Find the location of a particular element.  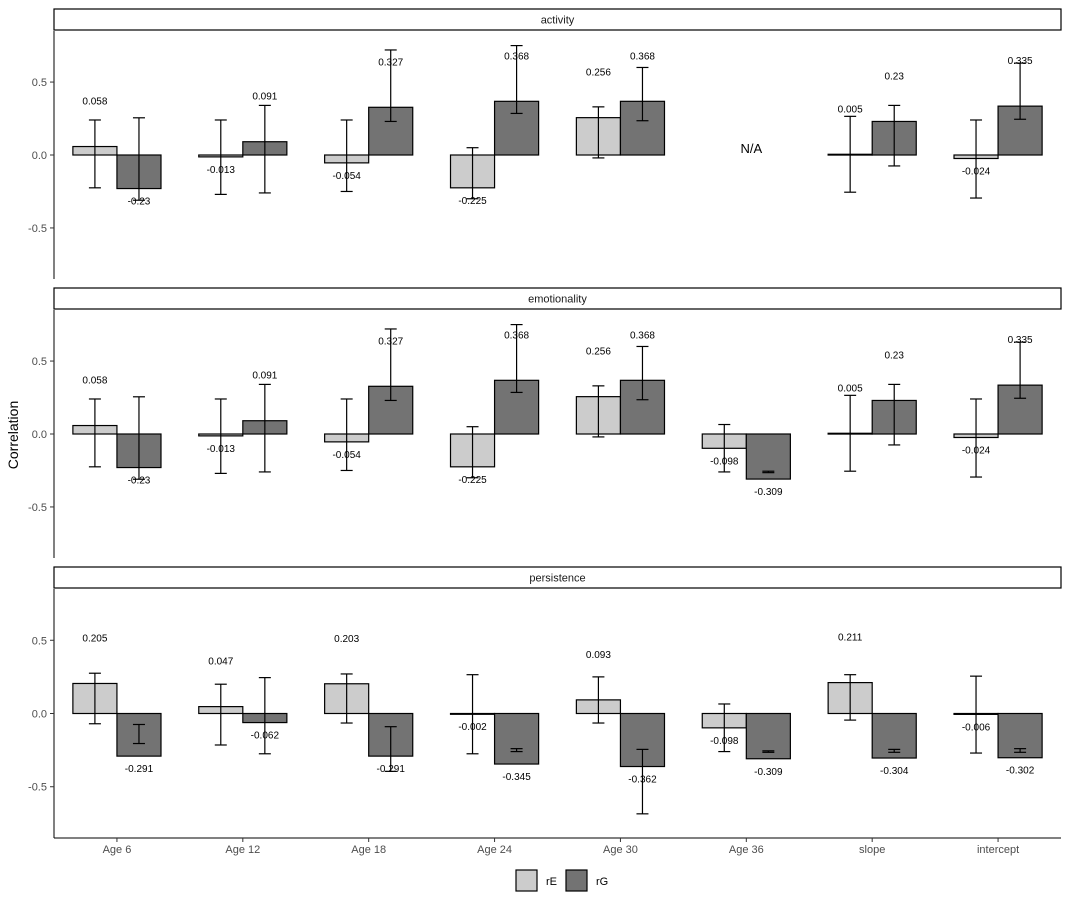

data-label-rE: 0.047 is located at coordinates (220, 662).